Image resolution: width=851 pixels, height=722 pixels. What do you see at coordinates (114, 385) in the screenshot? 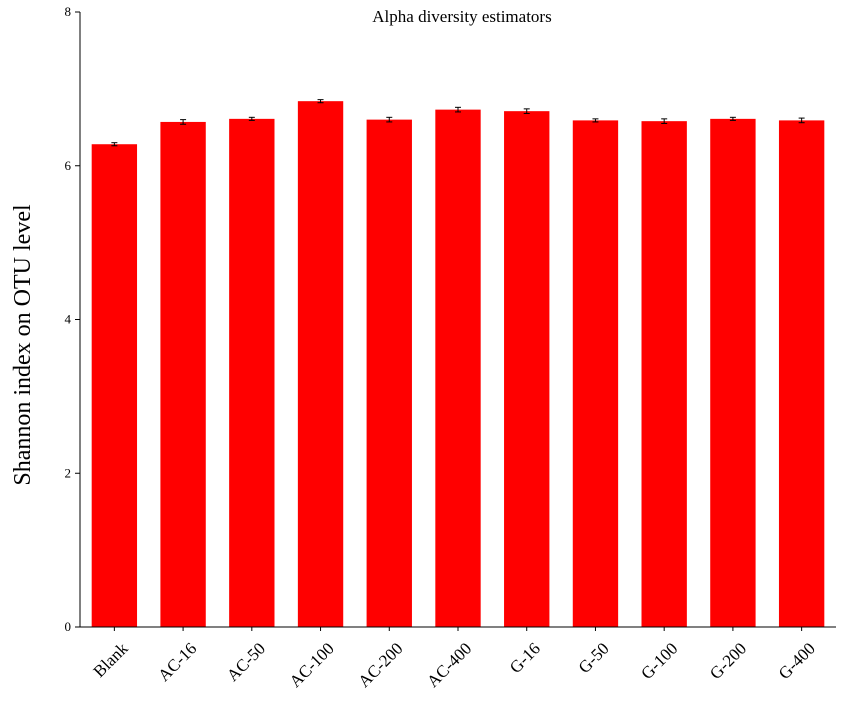
I see `bar-blank` at bounding box center [114, 385].